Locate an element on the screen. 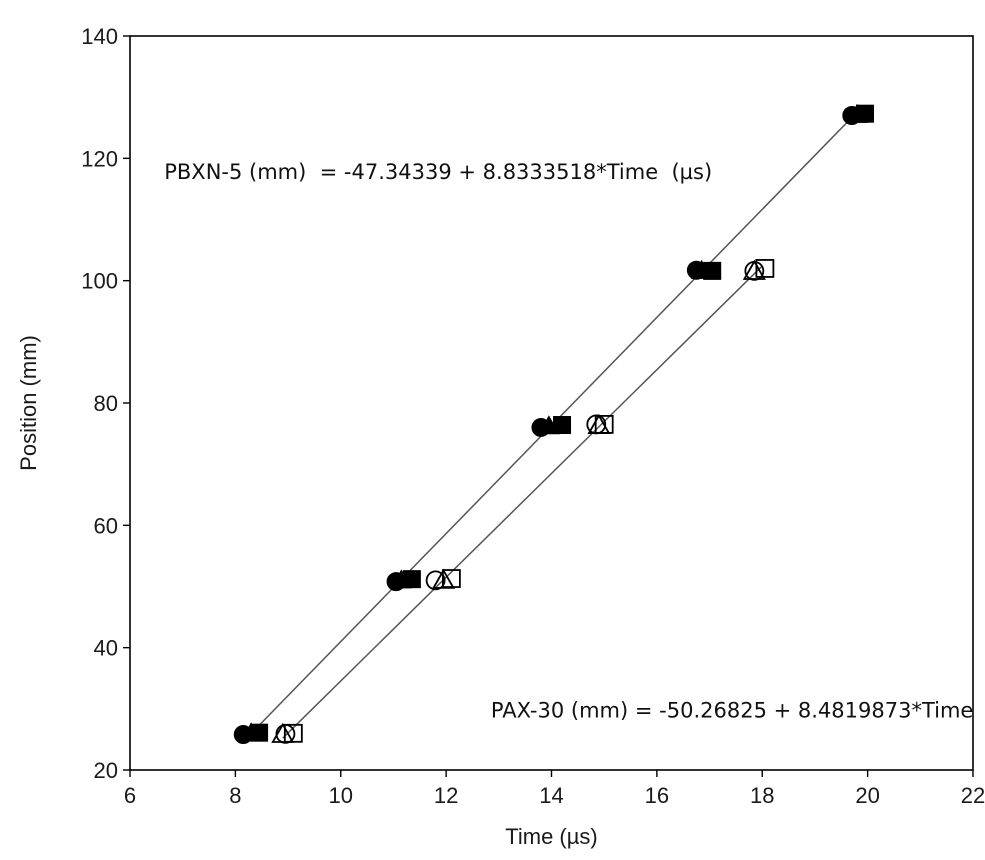 This screenshot has width=985, height=860. x-tick-label: 10 is located at coordinates (341, 795).